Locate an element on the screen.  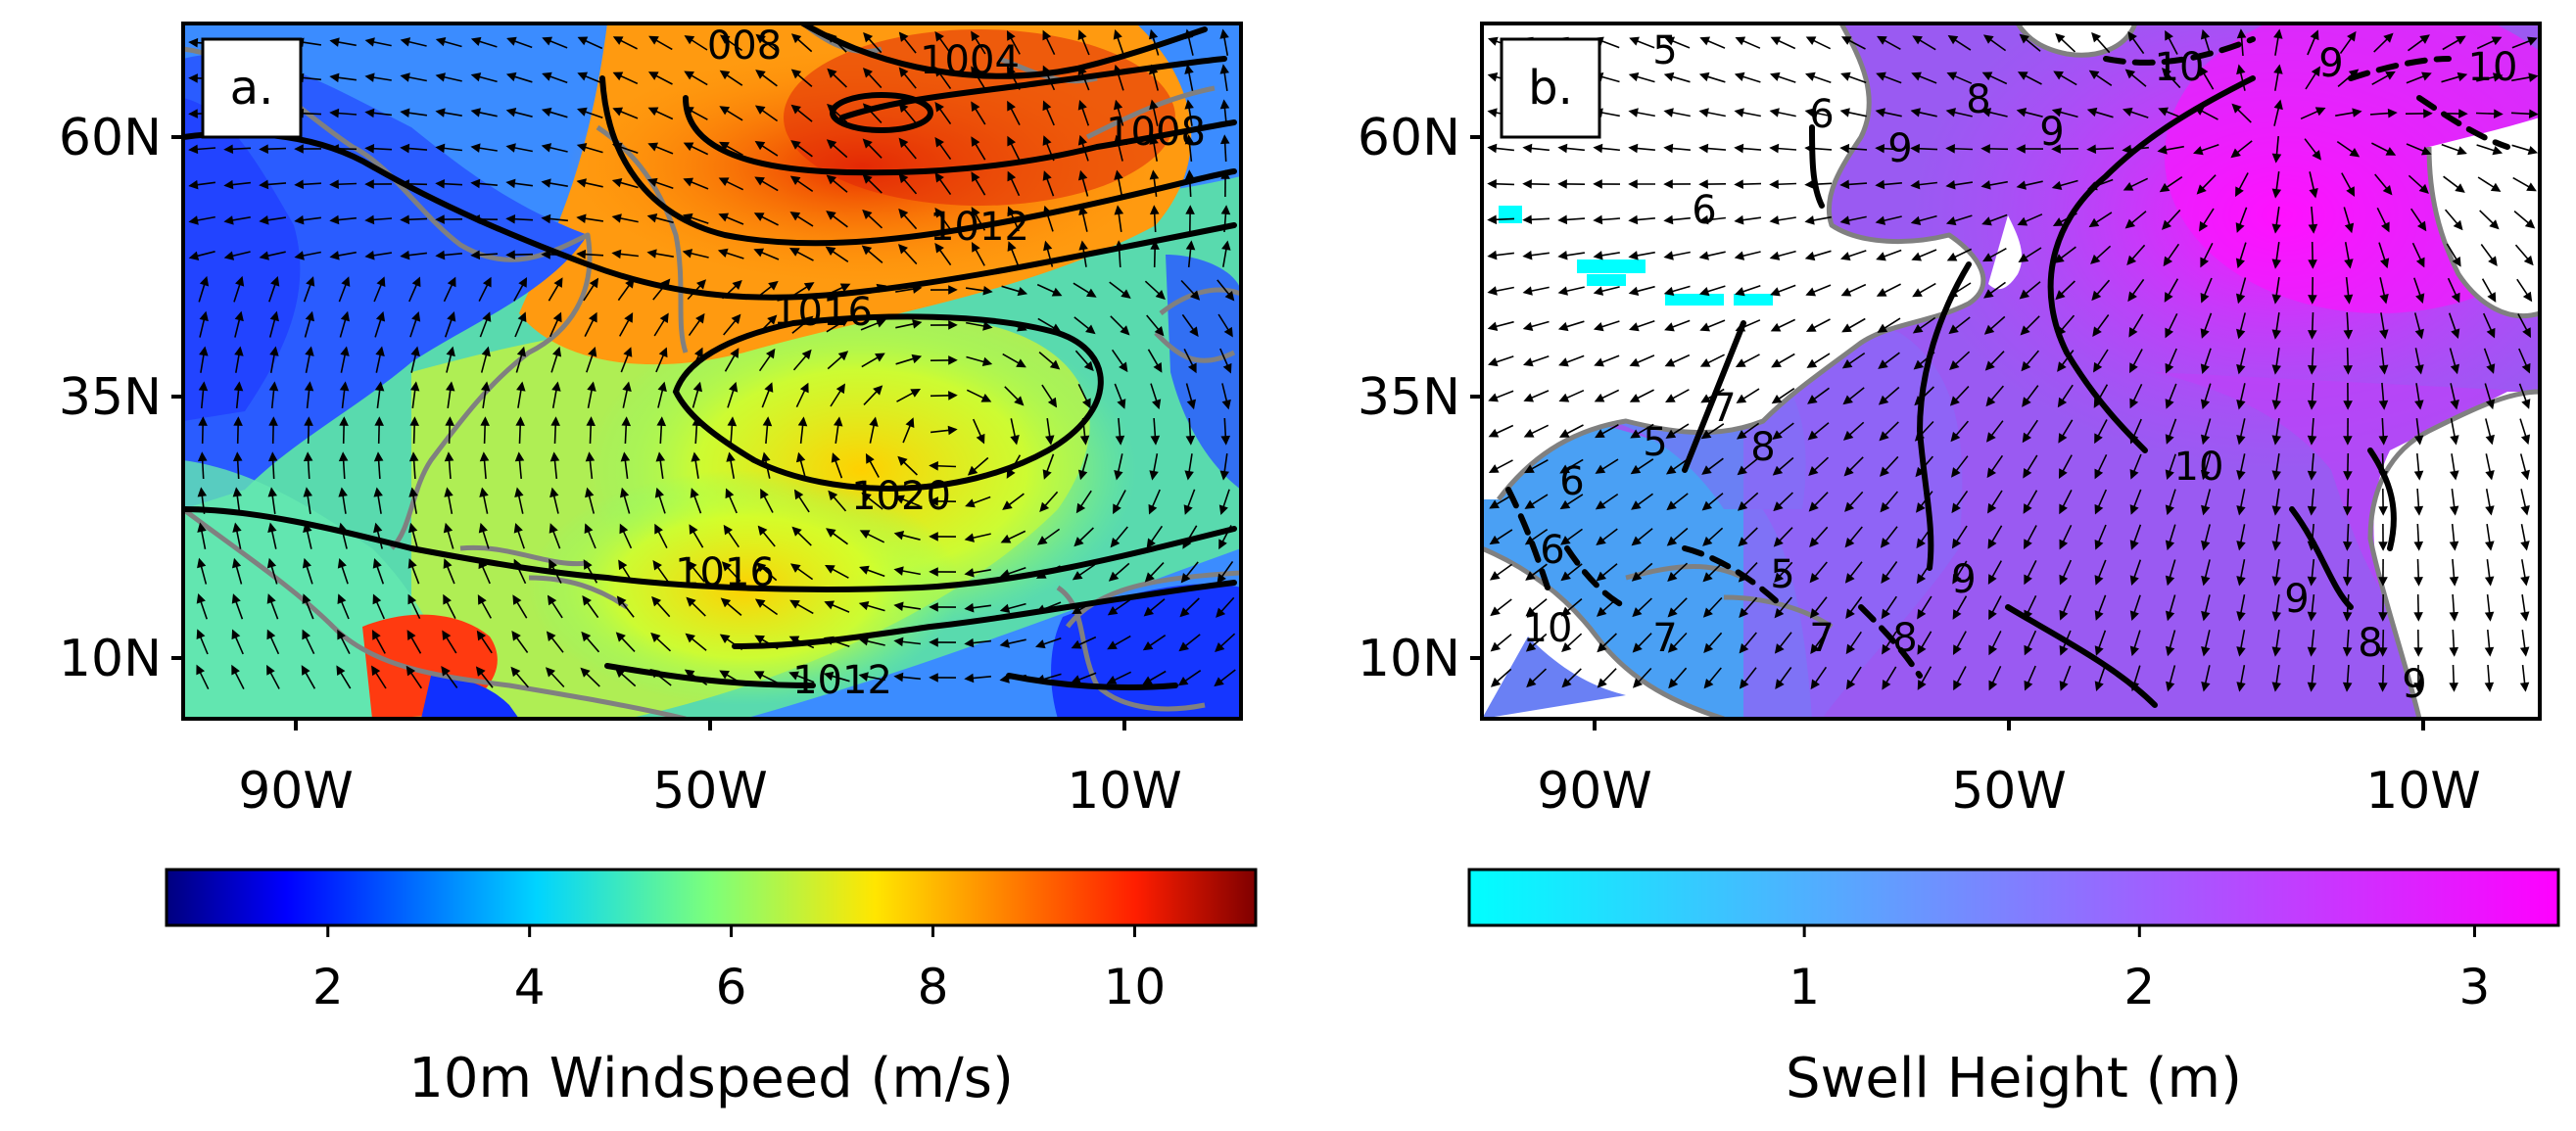
x-tick-label: 10W is located at coordinates (2423, 791).